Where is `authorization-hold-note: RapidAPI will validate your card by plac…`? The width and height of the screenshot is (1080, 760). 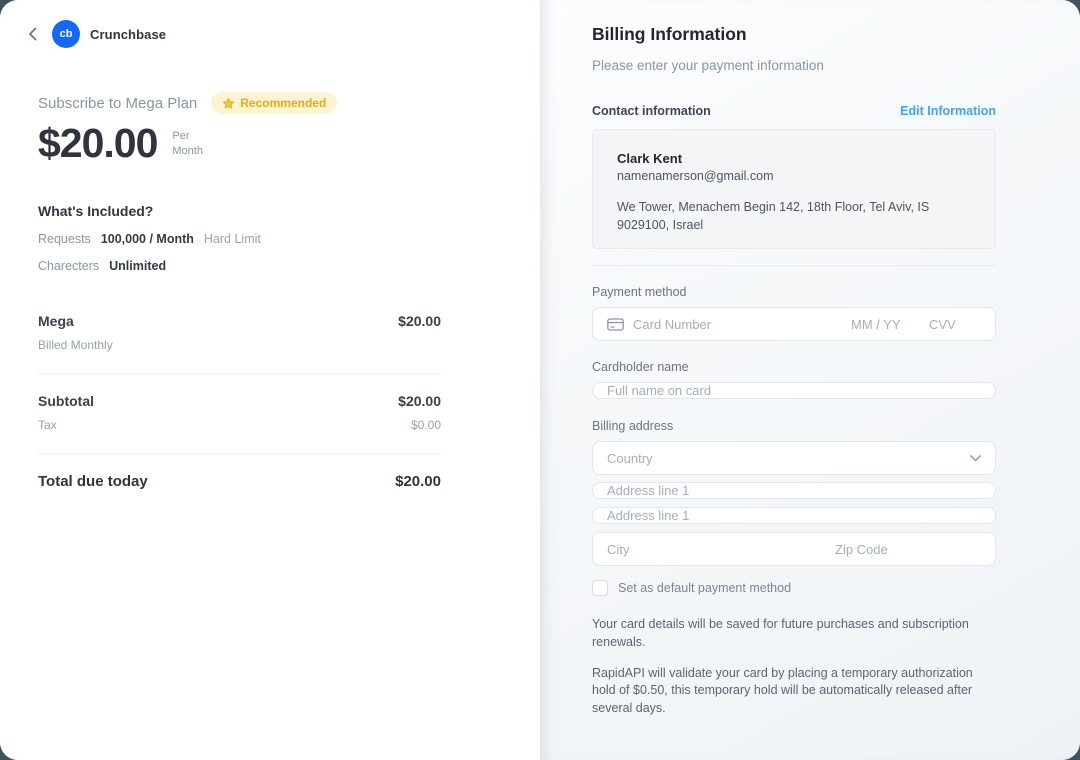
authorization-hold-note: RapidAPI will validate your card by plac… is located at coordinates (782, 690).